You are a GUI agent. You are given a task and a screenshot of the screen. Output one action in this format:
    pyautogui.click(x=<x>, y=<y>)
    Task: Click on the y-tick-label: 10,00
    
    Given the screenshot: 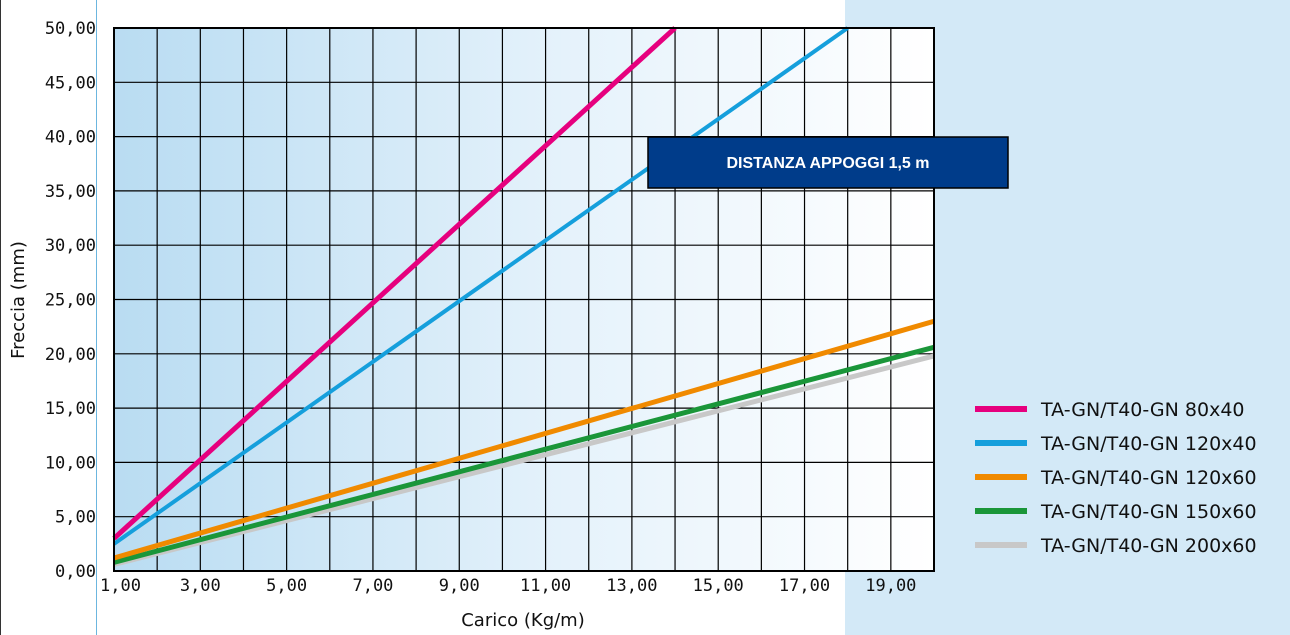 What is the action you would take?
    pyautogui.click(x=70, y=463)
    